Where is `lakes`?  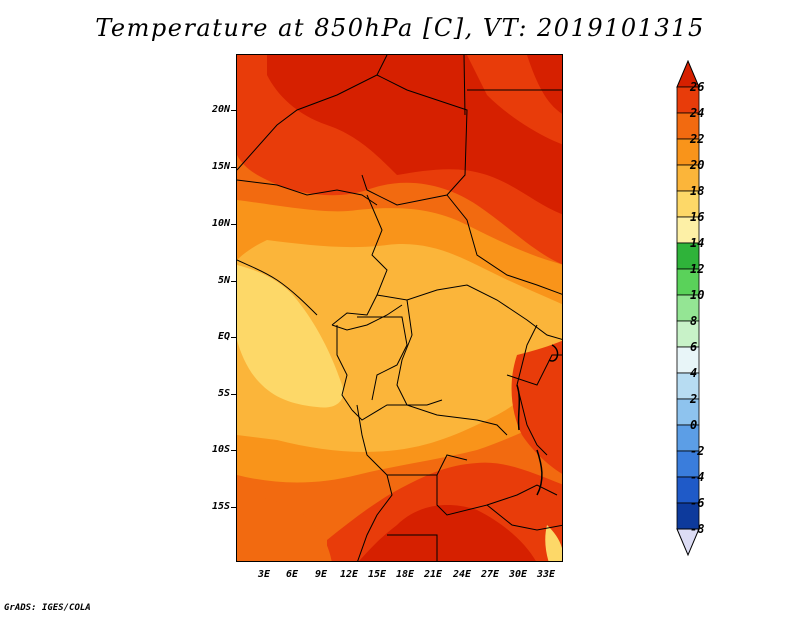
lakes is located at coordinates (537, 420).